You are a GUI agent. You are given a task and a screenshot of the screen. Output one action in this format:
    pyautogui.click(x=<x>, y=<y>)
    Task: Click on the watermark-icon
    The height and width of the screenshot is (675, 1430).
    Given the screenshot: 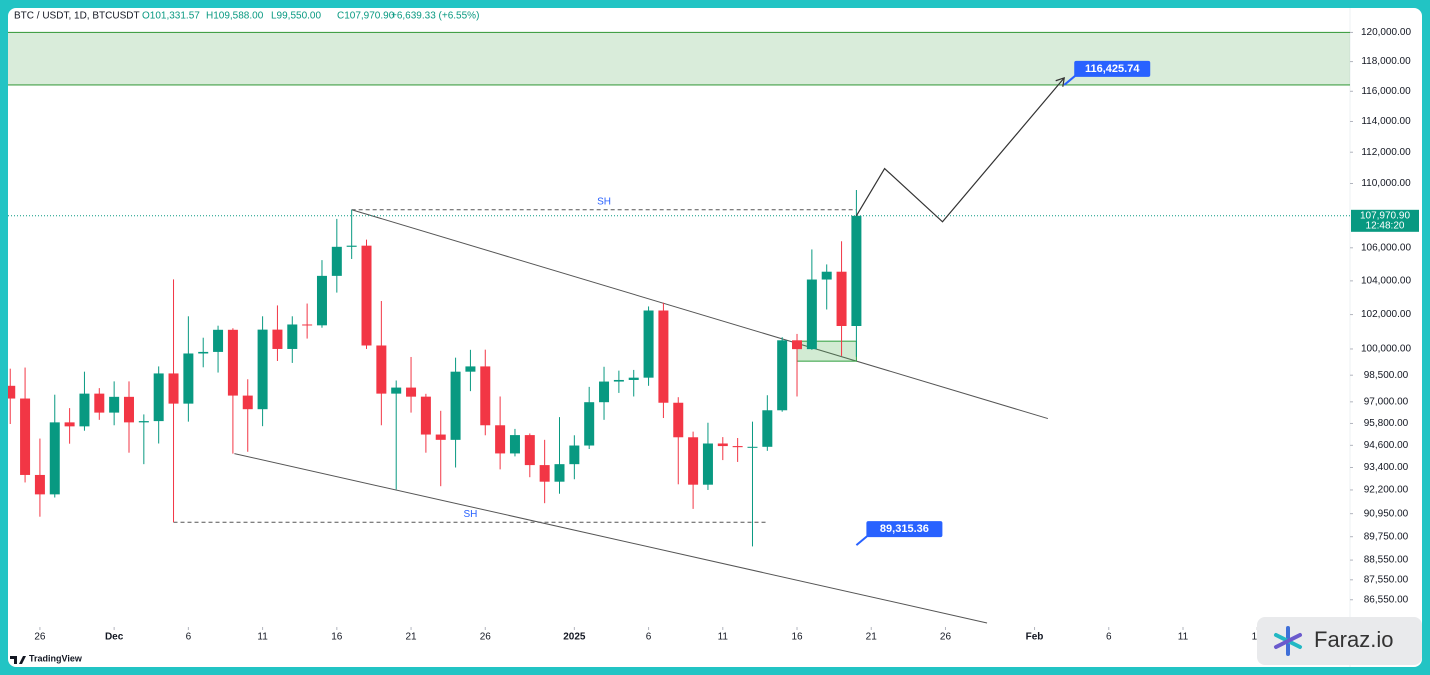 What is the action you would take?
    pyautogui.click(x=1288, y=641)
    